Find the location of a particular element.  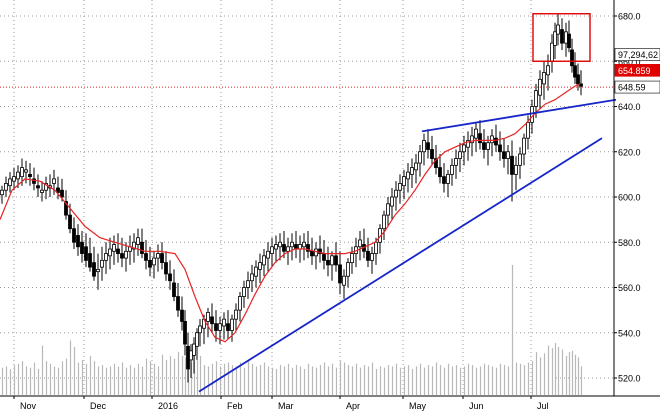

volume-value-label-bg is located at coordinates (637, 54).